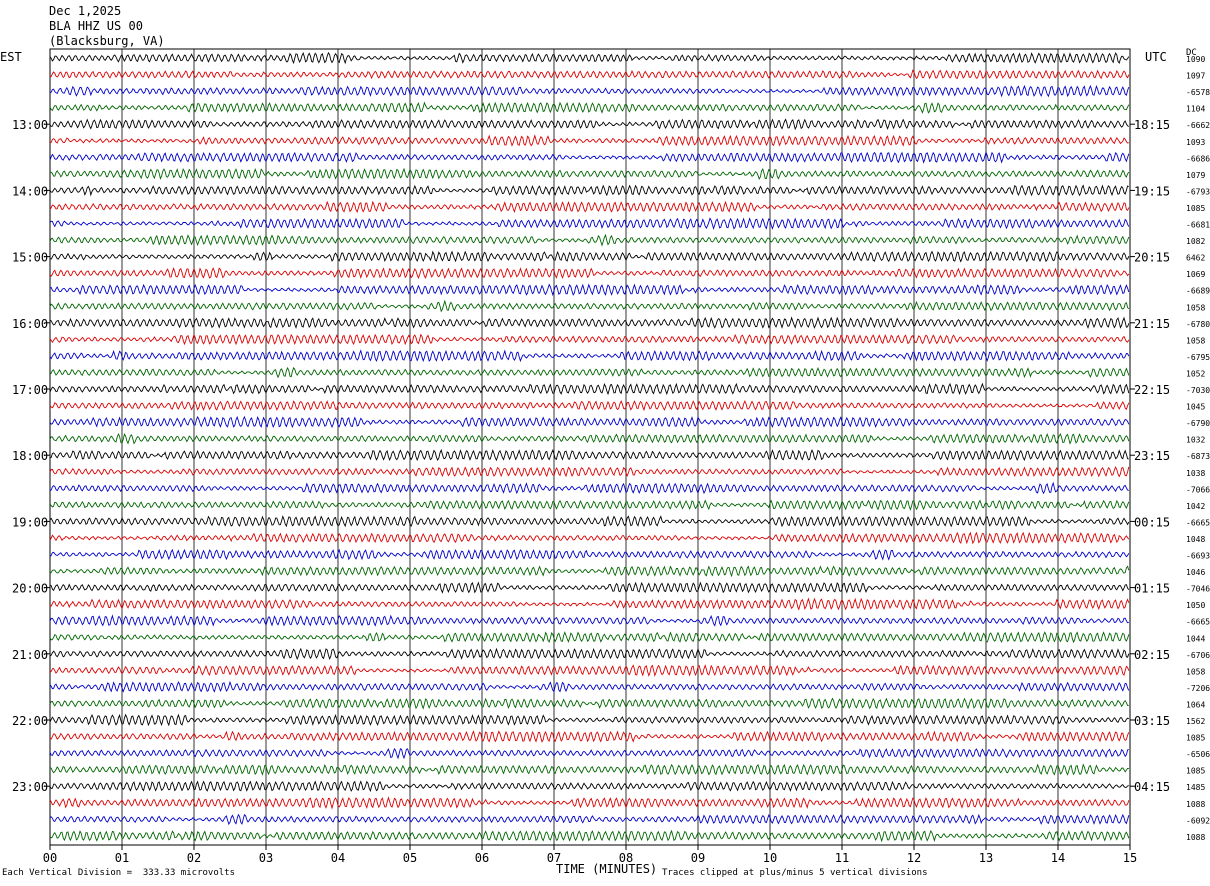 This screenshot has width=1210, height=886. Describe the element at coordinates (30, 787) in the screenshot. I see `left-hour-label: 23:00` at that location.